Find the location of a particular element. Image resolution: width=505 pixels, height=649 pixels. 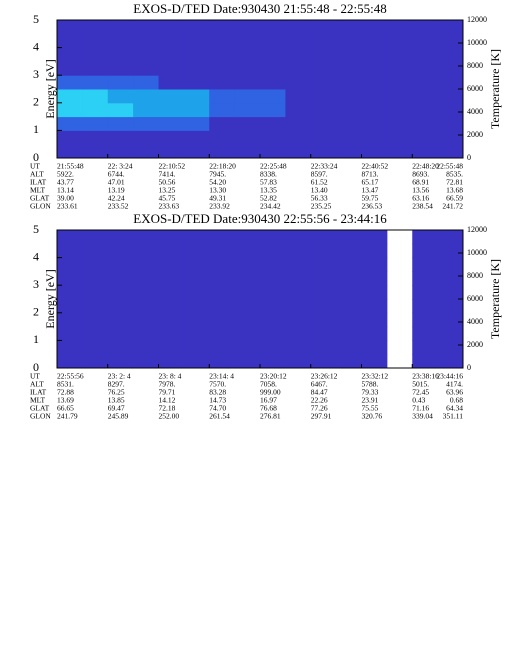

table-cell: 23:32:12 is located at coordinates (375, 376).